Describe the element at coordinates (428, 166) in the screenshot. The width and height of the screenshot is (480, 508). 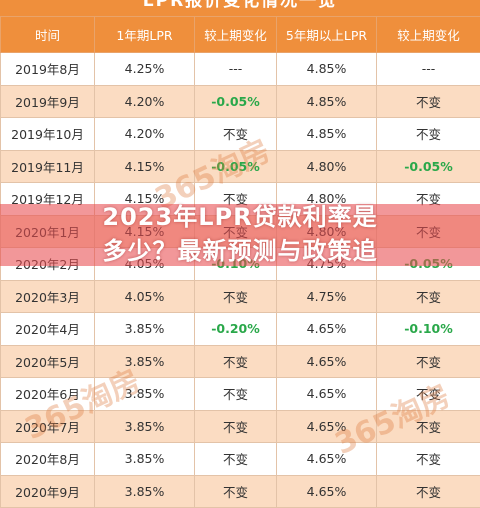
I see `cell-5y-change: -0.05%` at that location.